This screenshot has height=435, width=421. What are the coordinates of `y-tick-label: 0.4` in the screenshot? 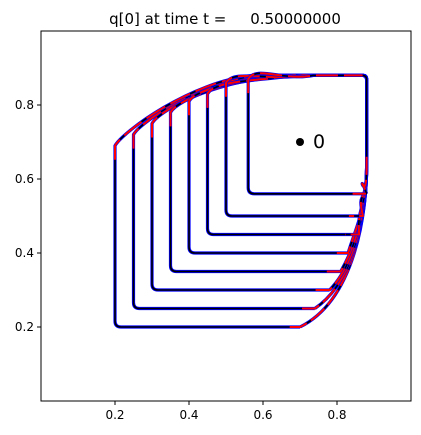 It's located at (24, 253).